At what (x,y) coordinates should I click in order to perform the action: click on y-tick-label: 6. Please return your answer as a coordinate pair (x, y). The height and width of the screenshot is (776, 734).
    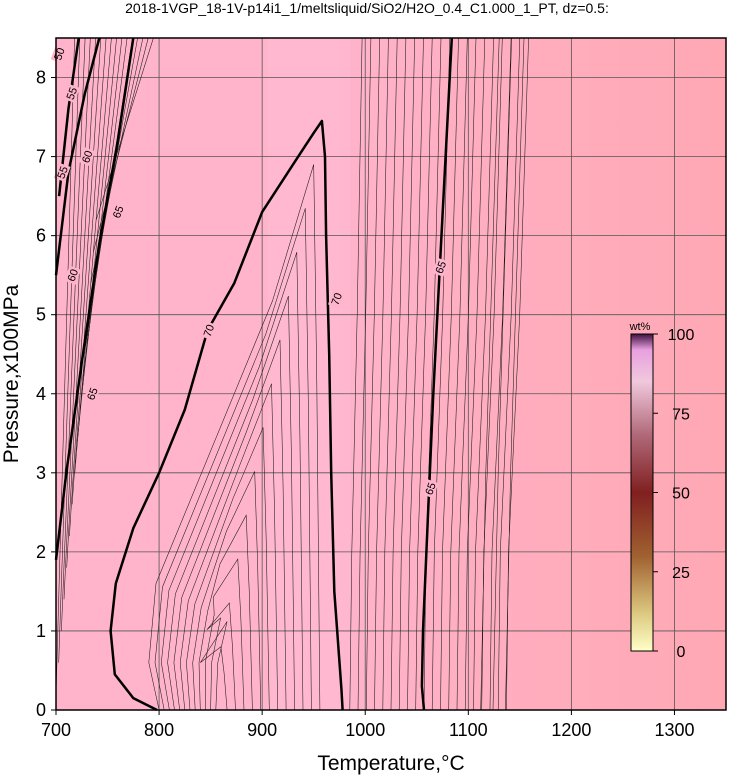
    Looking at the image, I should click on (41, 236).